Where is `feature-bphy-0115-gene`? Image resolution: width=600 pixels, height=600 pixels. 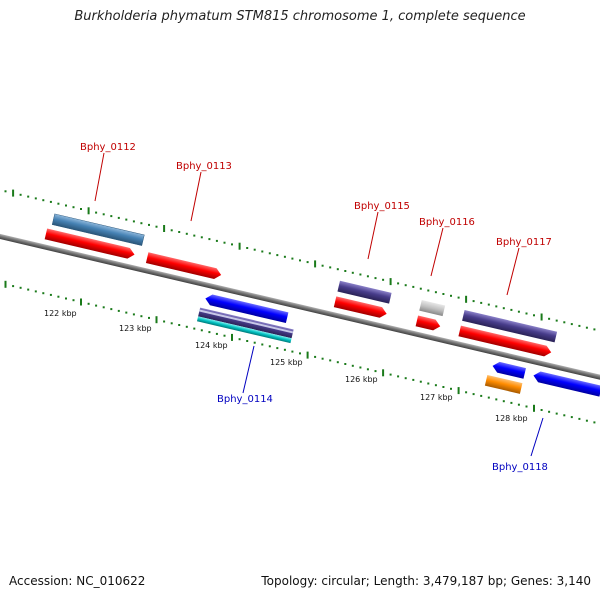 feature-bphy-0115-gene is located at coordinates (364, 292).